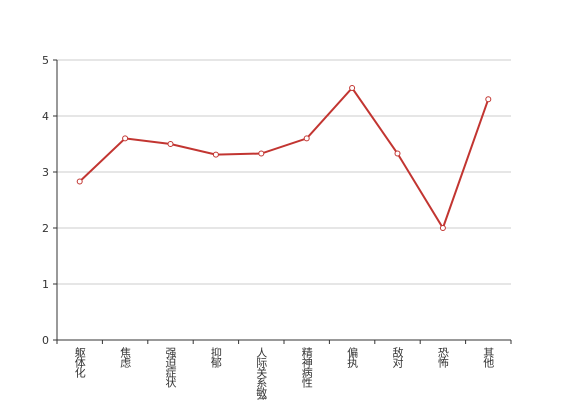 The height and width of the screenshot is (400, 567). I want to click on x-tick-label: 人际关系敏感, so click(261, 373).